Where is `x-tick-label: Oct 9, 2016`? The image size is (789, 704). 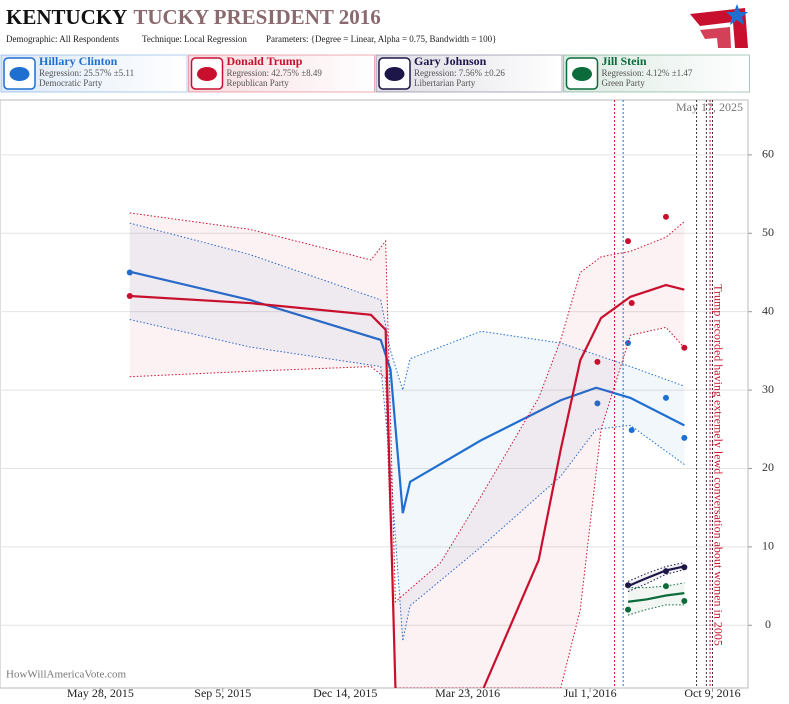
x-tick-label: Oct 9, 2016 is located at coordinates (712, 693).